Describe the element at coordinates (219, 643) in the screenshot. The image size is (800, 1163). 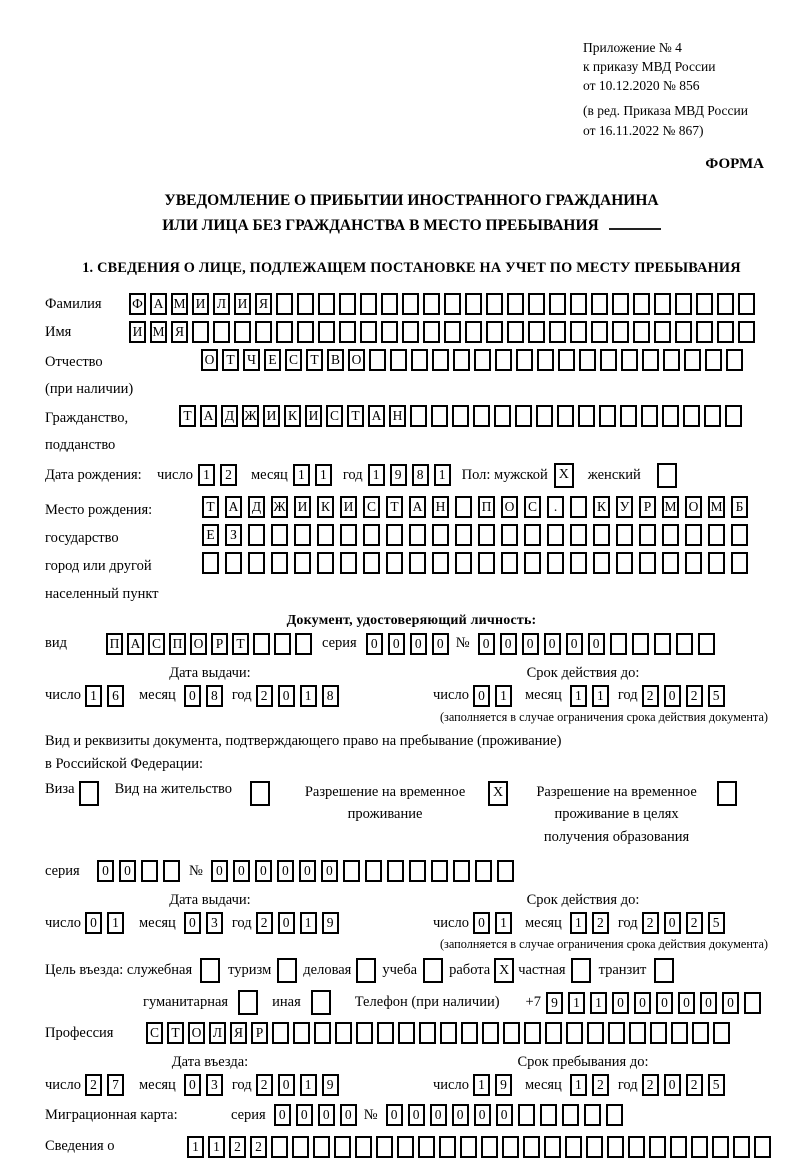
I see `form-cell: Р` at that location.